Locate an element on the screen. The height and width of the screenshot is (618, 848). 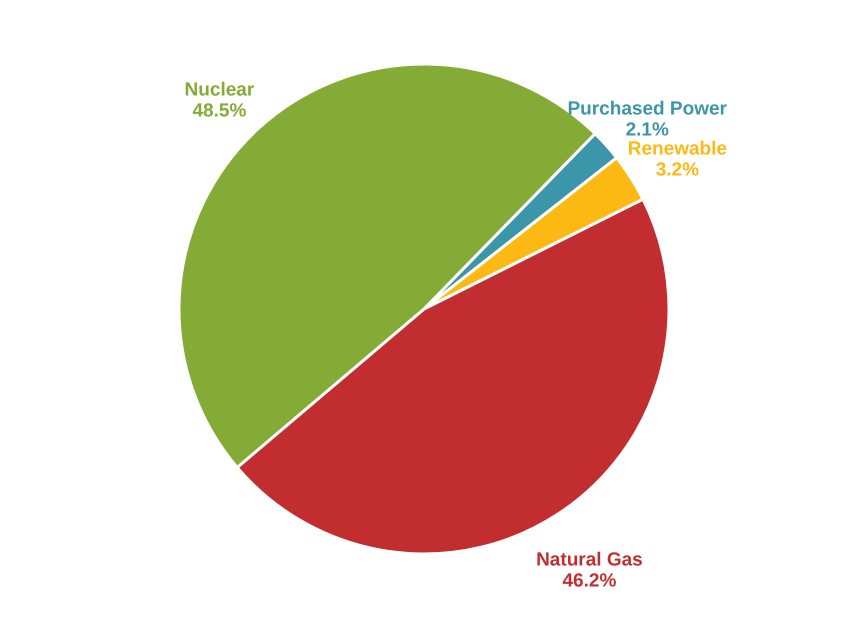
data-label: 48.5% is located at coordinates (219, 111).